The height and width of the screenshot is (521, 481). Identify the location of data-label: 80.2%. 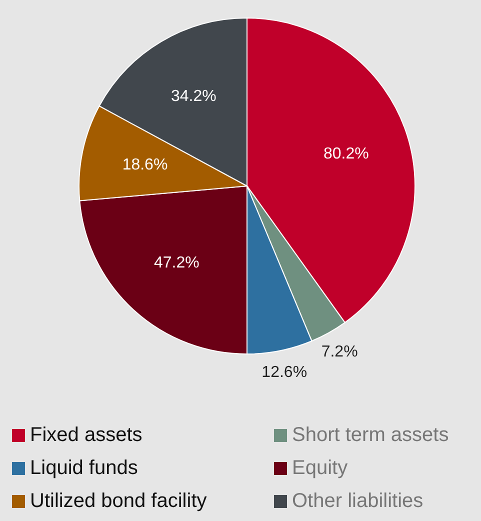
(346, 154).